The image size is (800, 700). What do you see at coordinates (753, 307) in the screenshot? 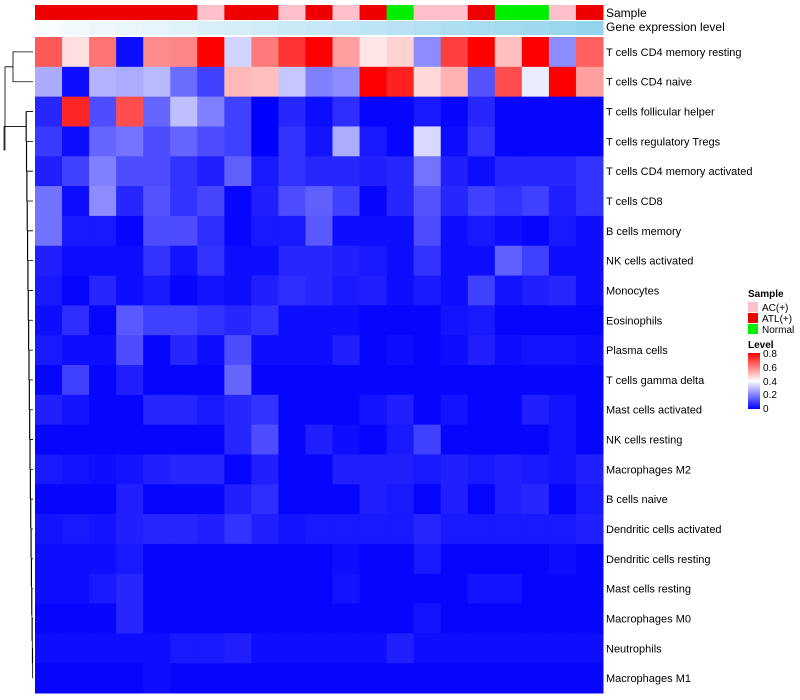
I see `legend-swatch-ac` at bounding box center [753, 307].